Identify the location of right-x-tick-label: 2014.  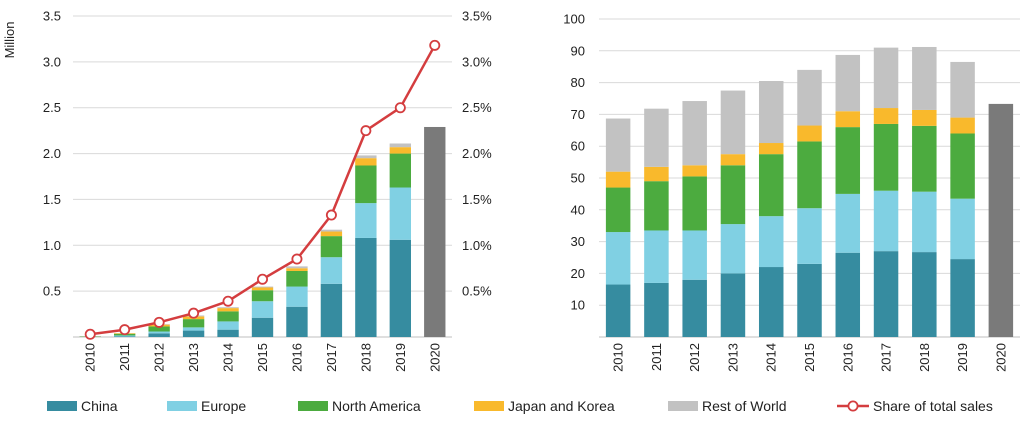
(771, 357).